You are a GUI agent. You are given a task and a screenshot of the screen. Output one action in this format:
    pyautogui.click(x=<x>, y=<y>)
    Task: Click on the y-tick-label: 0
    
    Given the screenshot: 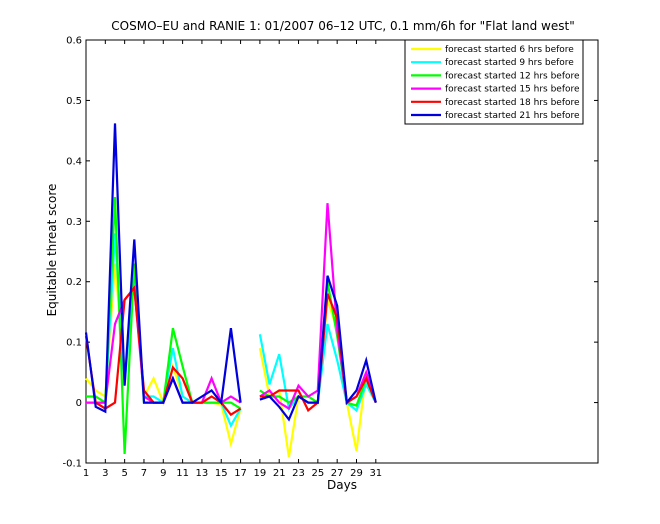 What is the action you would take?
    pyautogui.click(x=79, y=403)
    